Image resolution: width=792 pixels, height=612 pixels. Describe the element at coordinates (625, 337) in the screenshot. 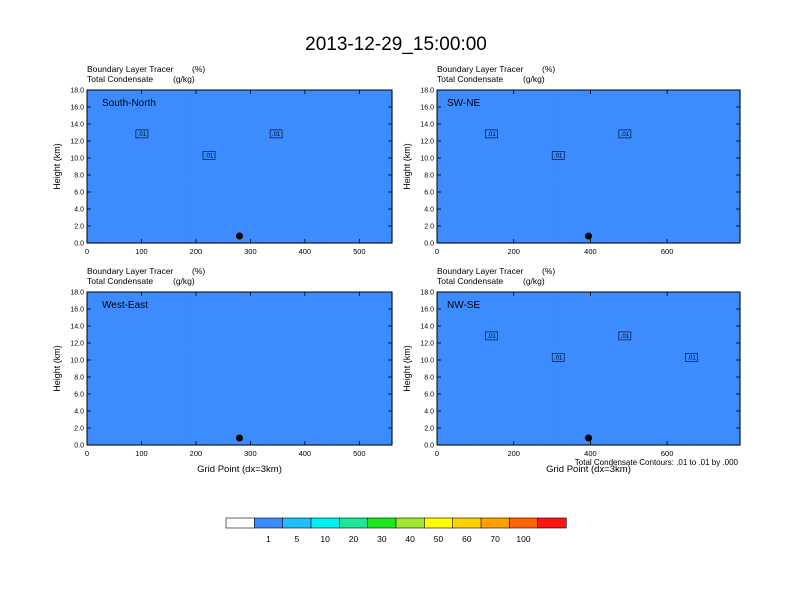

I see `contour-label: .01` at that location.